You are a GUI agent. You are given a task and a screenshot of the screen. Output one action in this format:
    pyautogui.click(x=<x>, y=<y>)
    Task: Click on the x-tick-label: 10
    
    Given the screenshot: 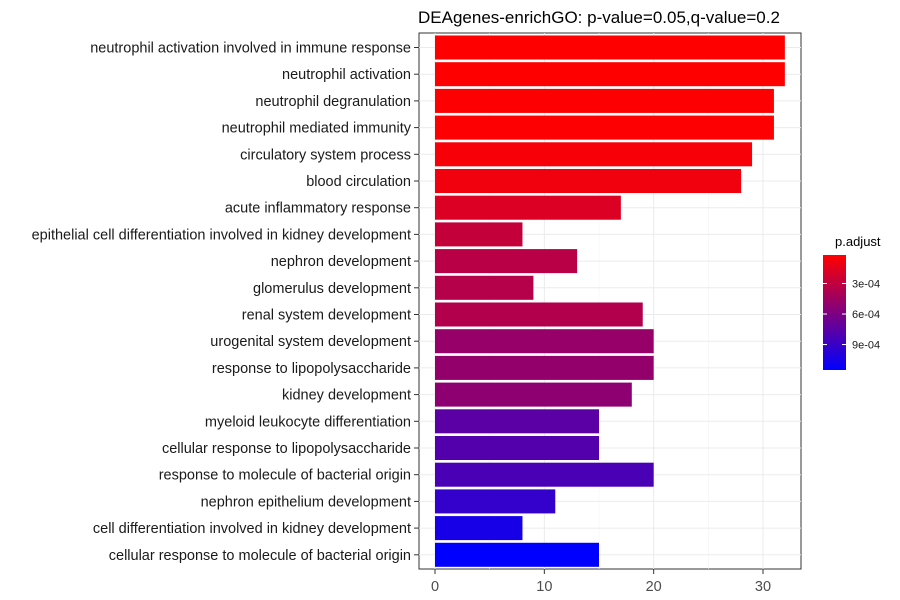 What is the action you would take?
    pyautogui.click(x=544, y=587)
    